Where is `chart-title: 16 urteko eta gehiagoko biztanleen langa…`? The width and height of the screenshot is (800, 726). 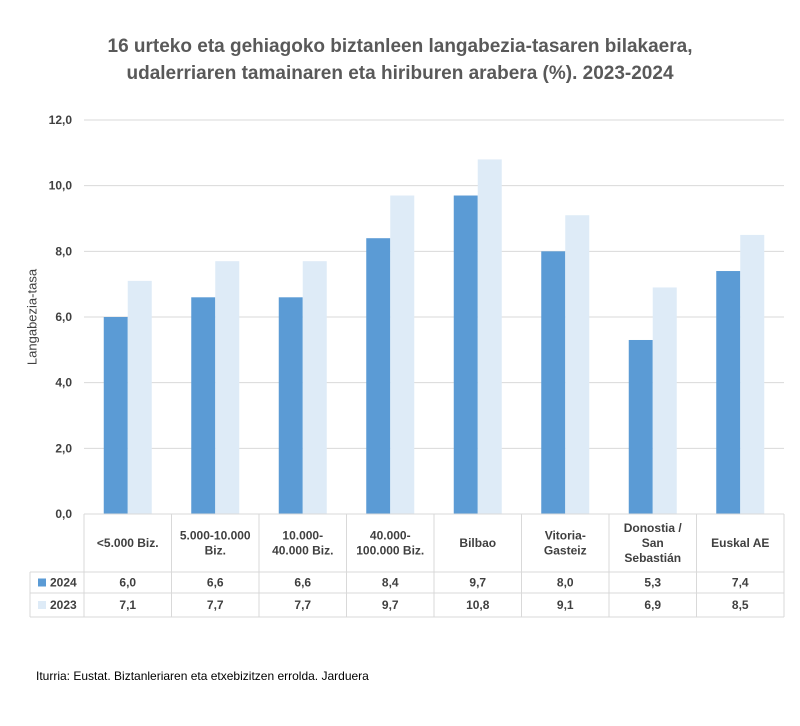
chart-title: 16 urteko eta gehiagoko biztanleen langa… is located at coordinates (400, 60).